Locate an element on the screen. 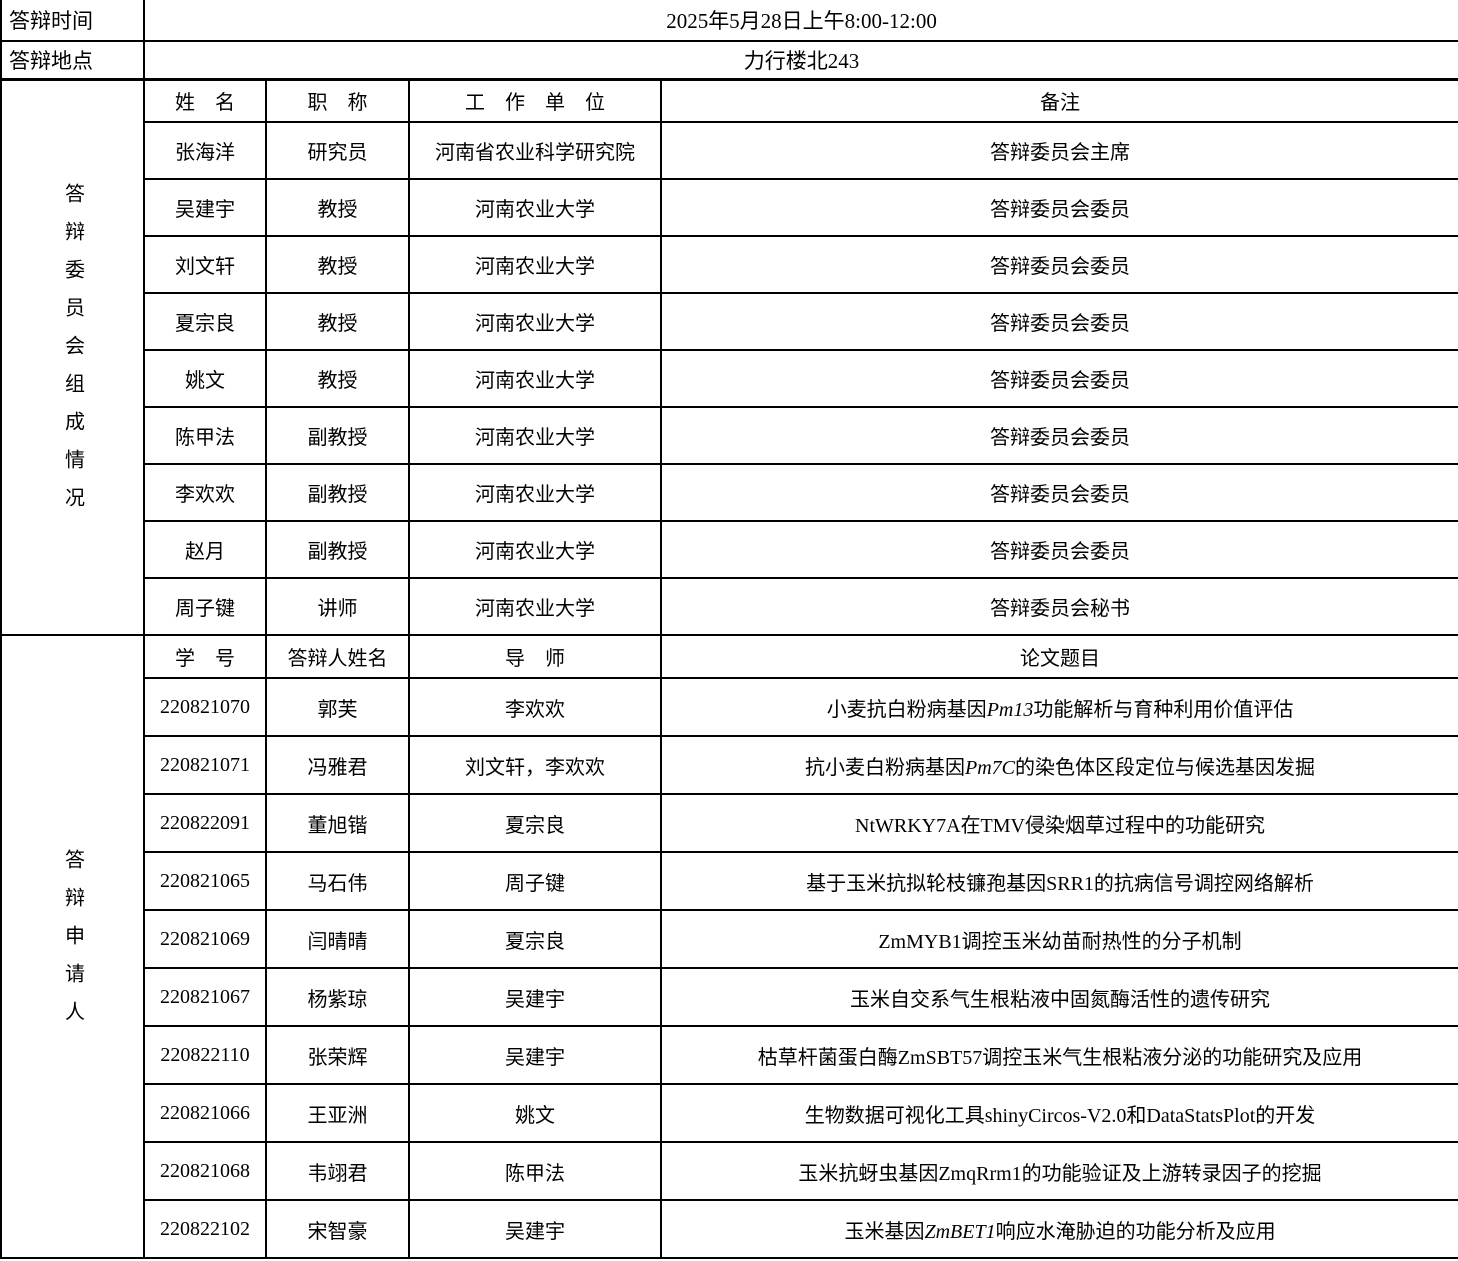  defense-time-row: 答辩时间 2025年5月28日上午8:00-12:00 is located at coordinates (729, 21).